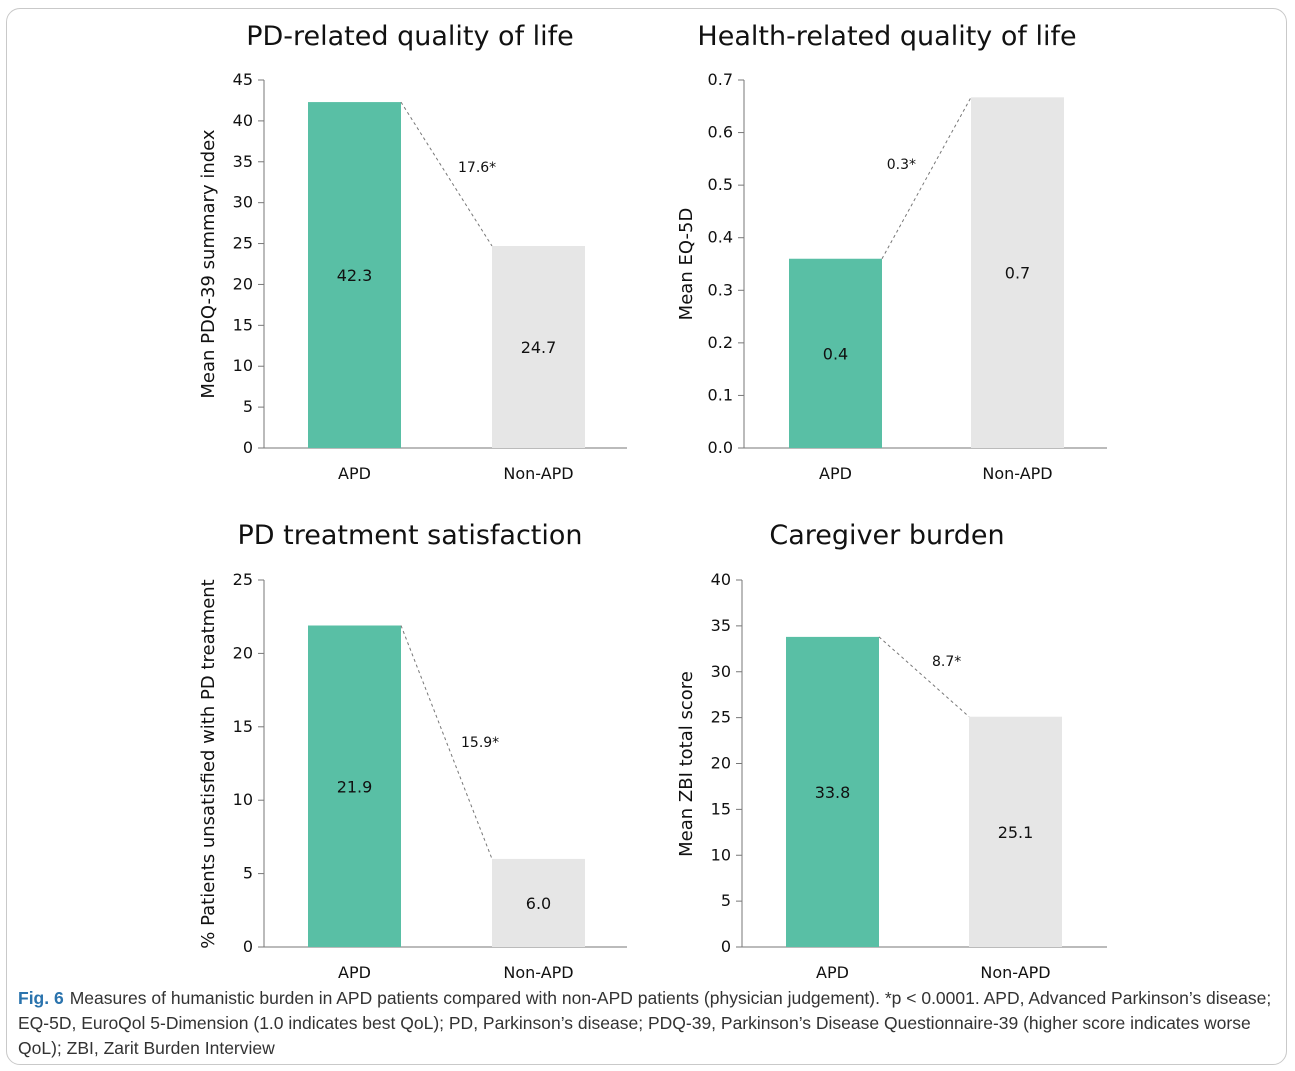 The width and height of the screenshot is (1295, 1071). I want to click on y-tick-label: 0.0, so click(720, 447).